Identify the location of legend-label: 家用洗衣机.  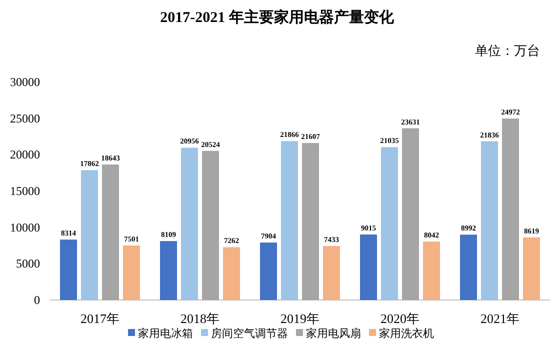
(406, 333).